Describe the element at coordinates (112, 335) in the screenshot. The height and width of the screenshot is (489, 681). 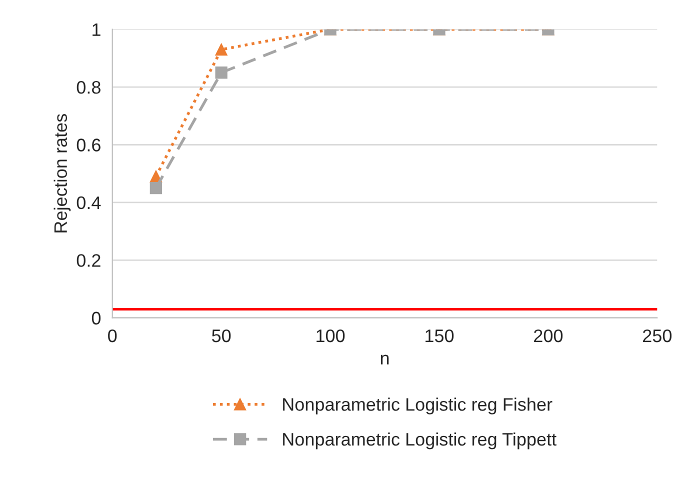
I see `x-tick-label: 0` at that location.